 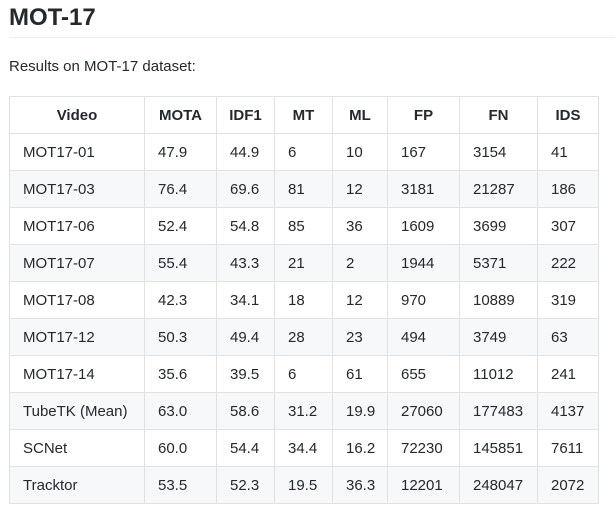 I want to click on metric-cell: 3154, so click(x=498, y=152).